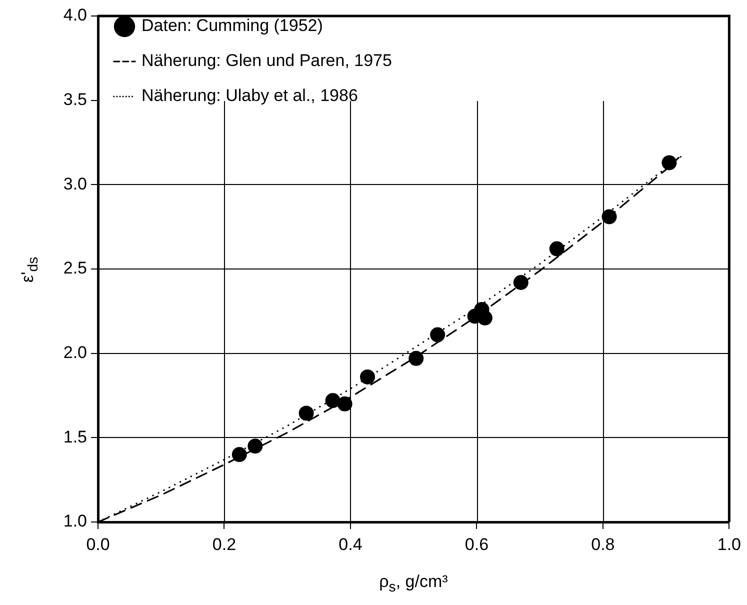 The width and height of the screenshot is (747, 605). What do you see at coordinates (267, 60) in the screenshot?
I see `legend-label: Näherung: Glen und Paren, 1975` at bounding box center [267, 60].